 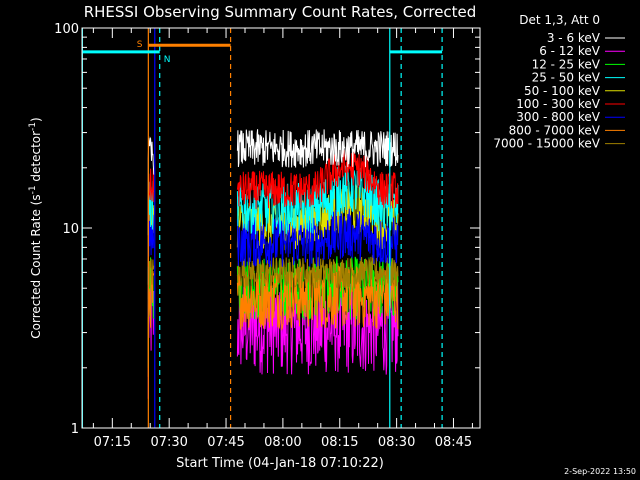 I want to click on x-tick-label-0: 07:15, so click(x=112, y=442).